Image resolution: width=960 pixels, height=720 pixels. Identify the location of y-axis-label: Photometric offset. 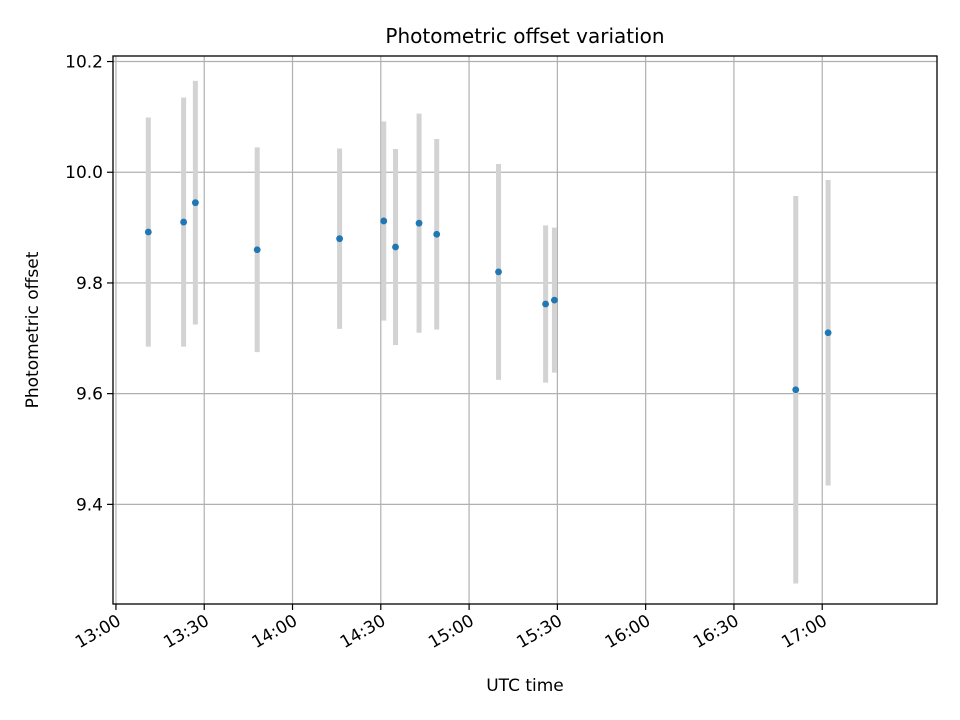
(33, 329).